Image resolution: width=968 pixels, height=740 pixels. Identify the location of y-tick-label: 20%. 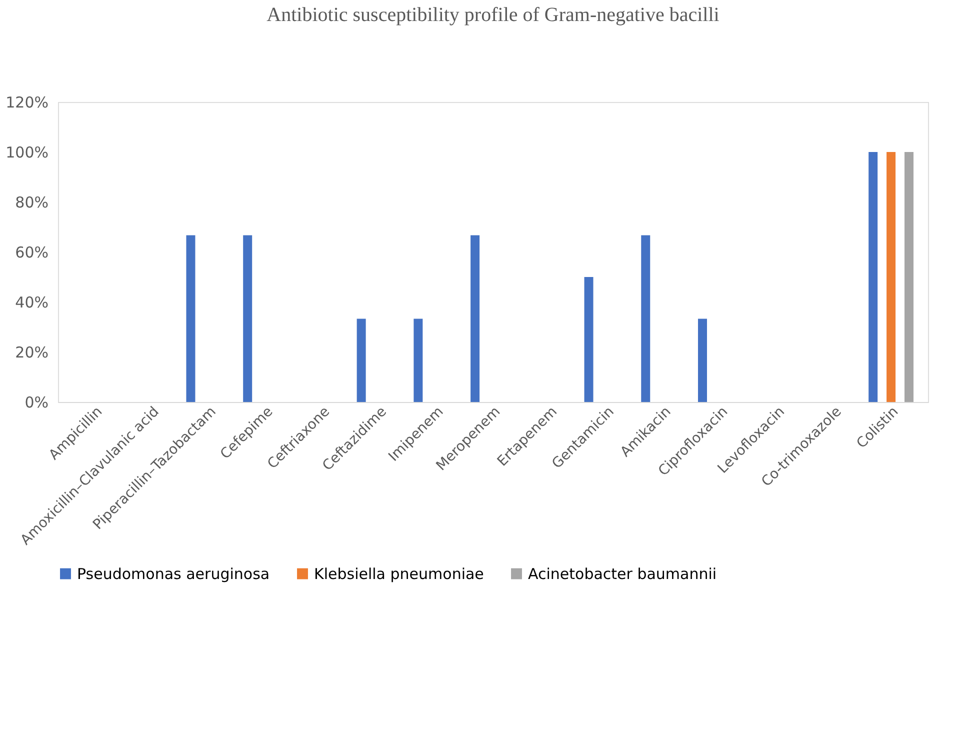
(31, 353).